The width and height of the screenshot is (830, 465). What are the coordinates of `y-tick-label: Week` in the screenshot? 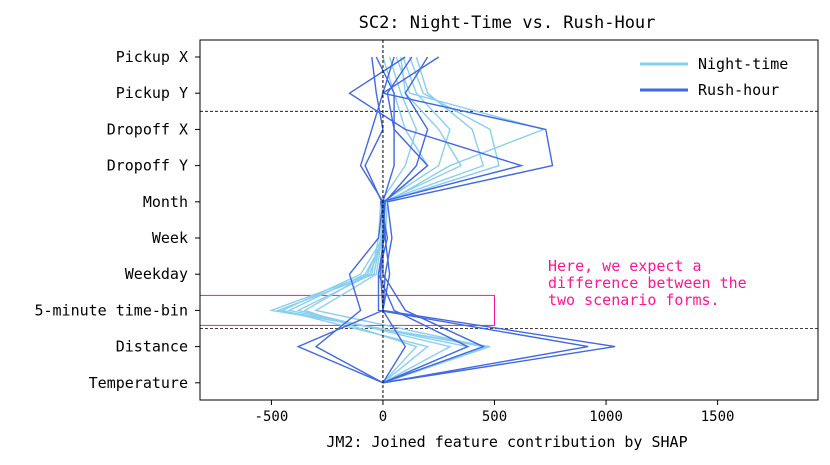 It's located at (170, 238).